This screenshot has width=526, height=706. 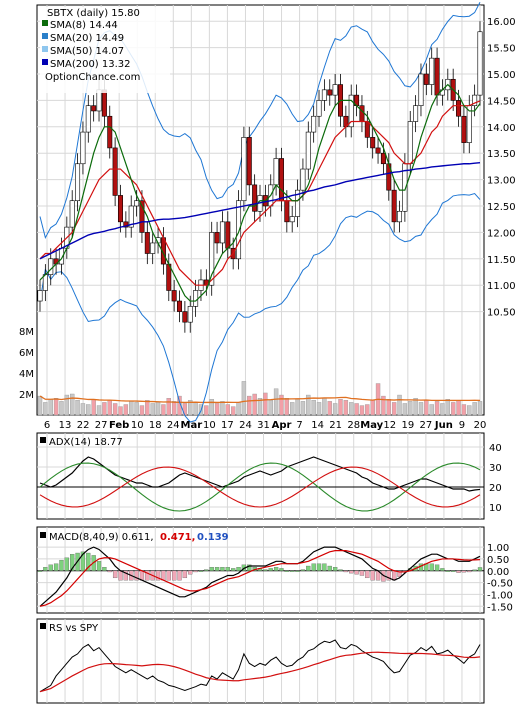 What do you see at coordinates (101, 425) in the screenshot?
I see `x-axis-label: 27` at bounding box center [101, 425].